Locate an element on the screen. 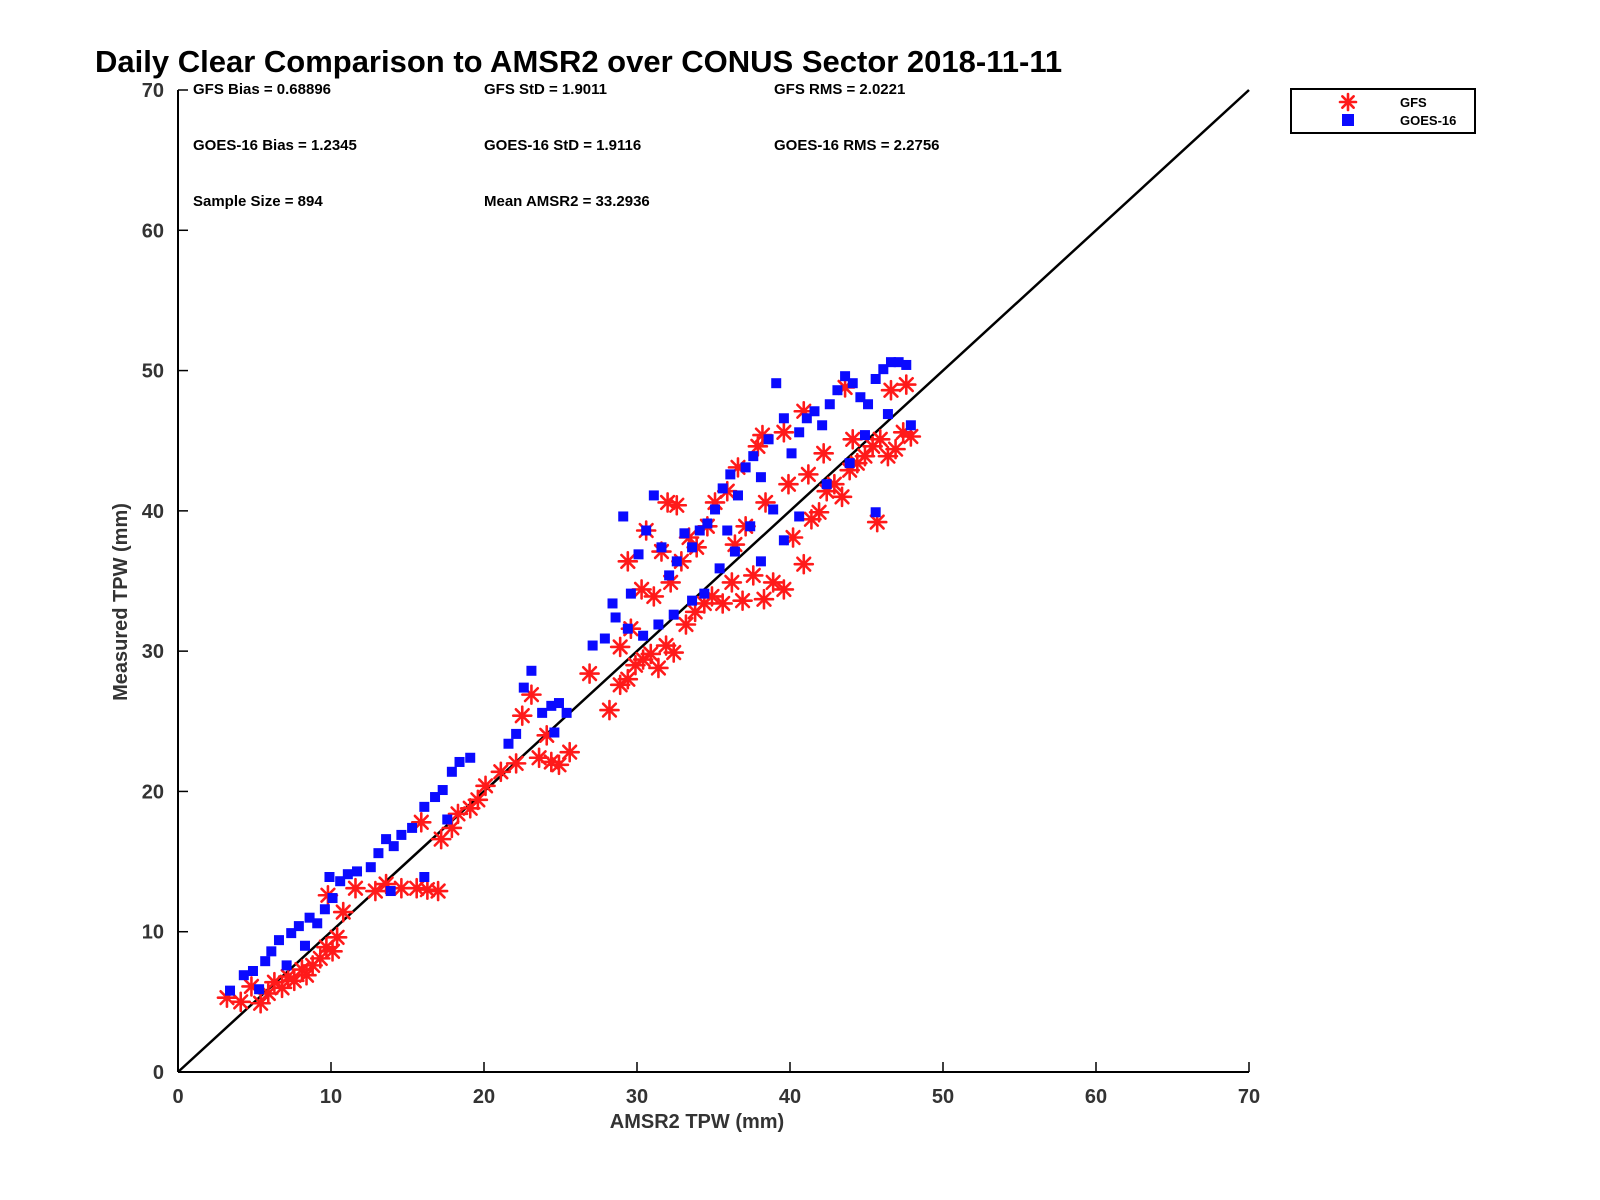 The image size is (1600, 1200). legend-goes-label: GOES-16 is located at coordinates (1428, 120).